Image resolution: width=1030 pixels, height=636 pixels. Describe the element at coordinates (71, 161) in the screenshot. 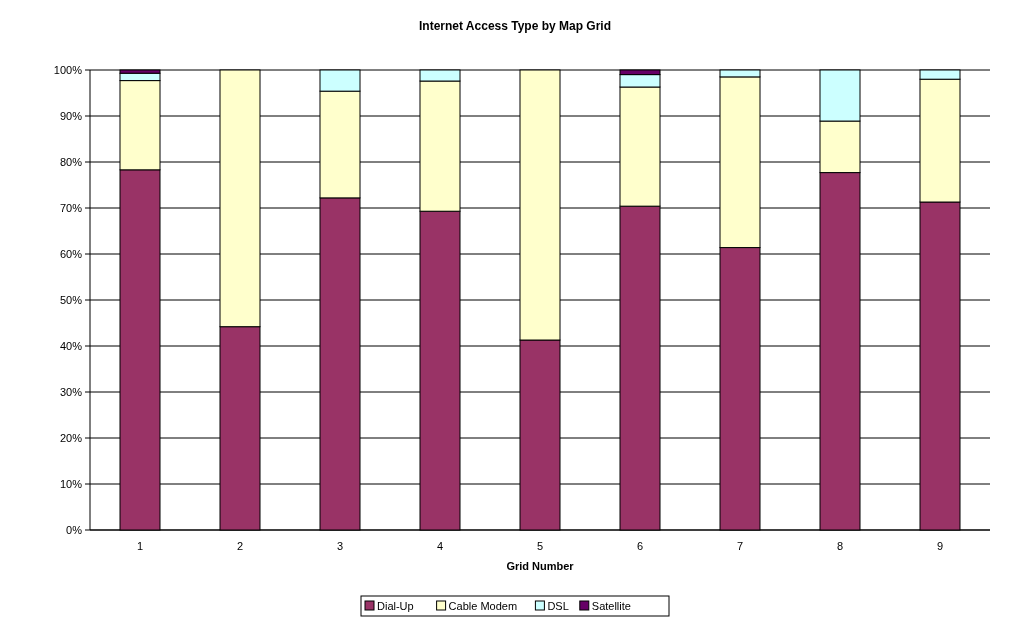

I see `y-tick-label: 80%` at that location.